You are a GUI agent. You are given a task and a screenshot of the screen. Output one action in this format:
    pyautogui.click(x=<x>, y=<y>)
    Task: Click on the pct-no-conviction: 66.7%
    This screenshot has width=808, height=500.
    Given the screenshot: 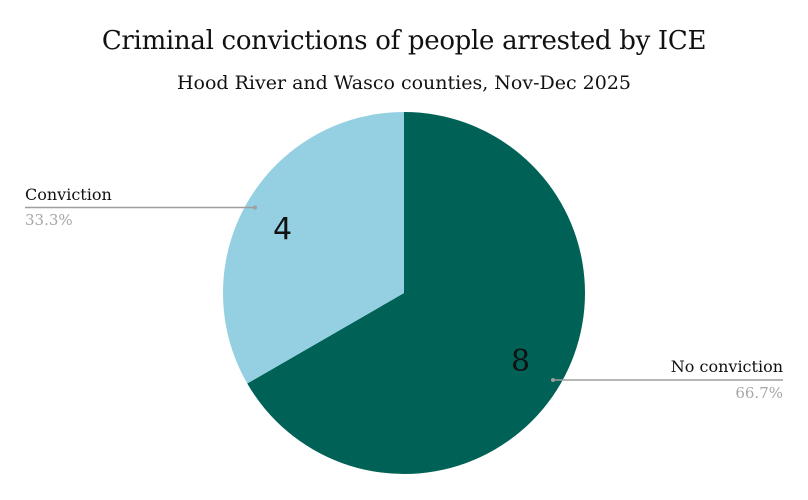 What is the action you would take?
    pyautogui.click(x=759, y=393)
    